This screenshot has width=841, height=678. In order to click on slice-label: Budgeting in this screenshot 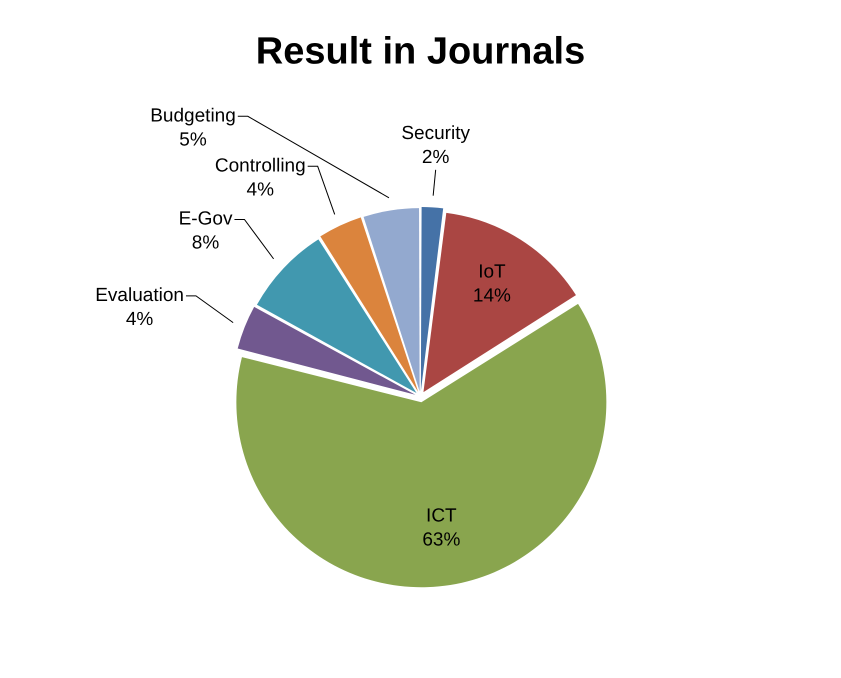, I will do `click(193, 116)`.